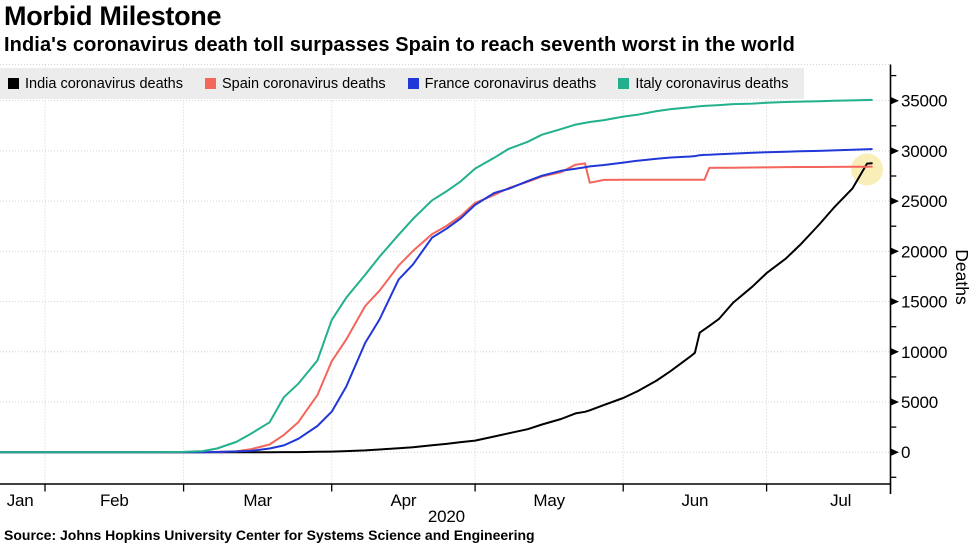  I want to click on legend-label-france: France coronavirus deaths, so click(510, 83).